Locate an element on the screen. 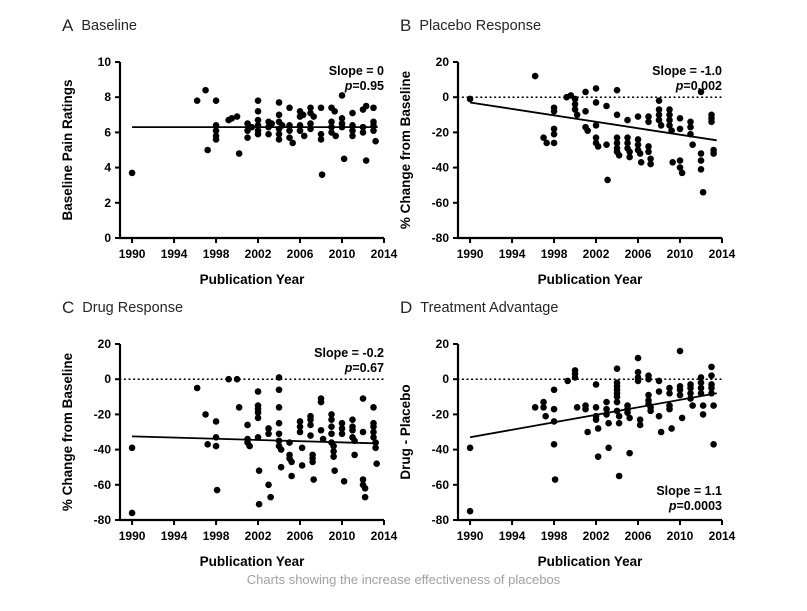  y-tick-label: 8 is located at coordinates (107, 97).